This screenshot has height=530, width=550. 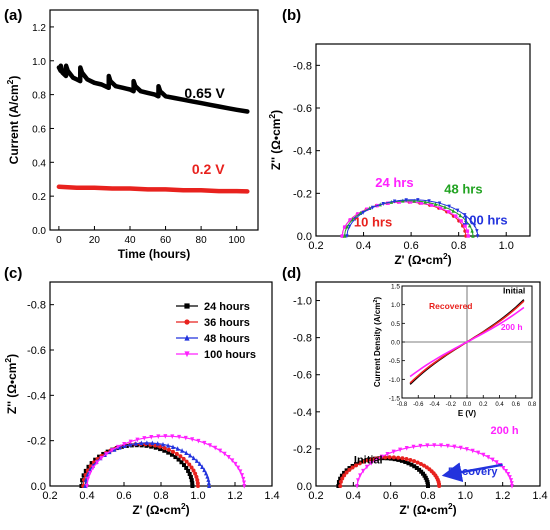 I want to click on inset-y-tick-label: -1.0, so click(x=395, y=380).